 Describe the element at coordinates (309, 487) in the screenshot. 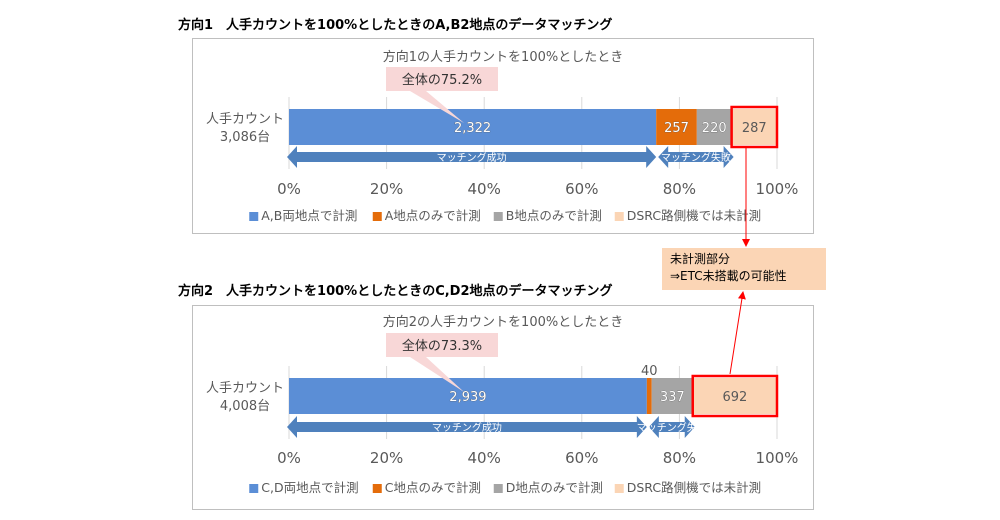

I see `legend-label: C,D両地点で計測` at that location.